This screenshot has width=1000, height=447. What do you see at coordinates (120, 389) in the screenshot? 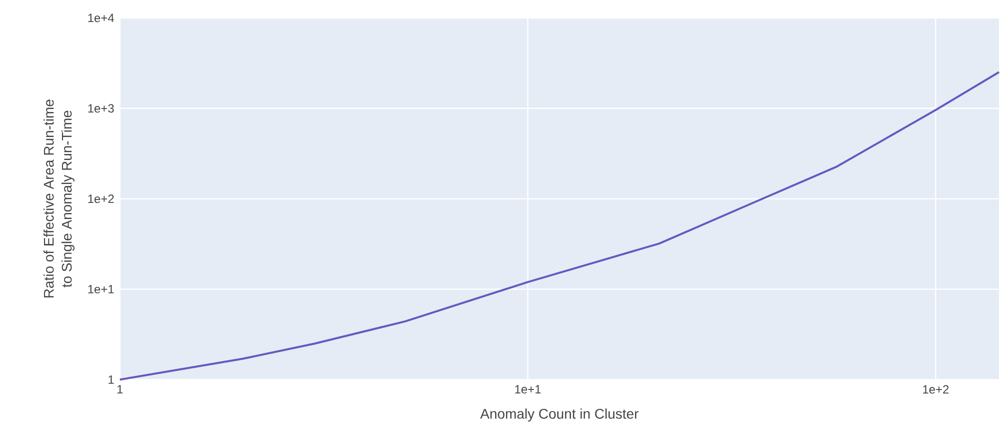
I see `x-tick-label: 1` at bounding box center [120, 389].